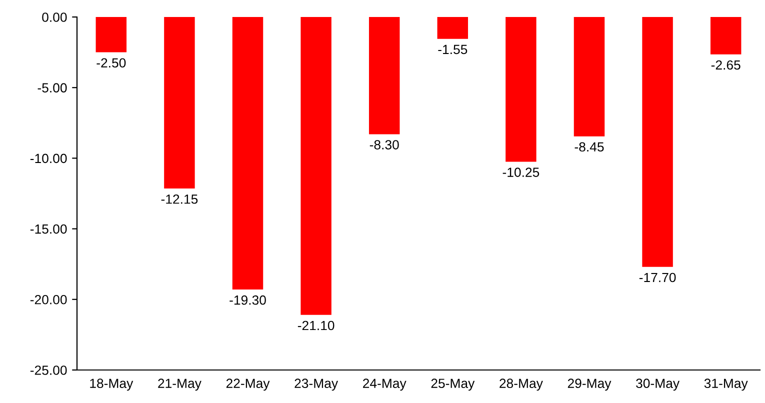  Describe the element at coordinates (180, 384) in the screenshot. I see `x-tick-label: 21-May` at that location.